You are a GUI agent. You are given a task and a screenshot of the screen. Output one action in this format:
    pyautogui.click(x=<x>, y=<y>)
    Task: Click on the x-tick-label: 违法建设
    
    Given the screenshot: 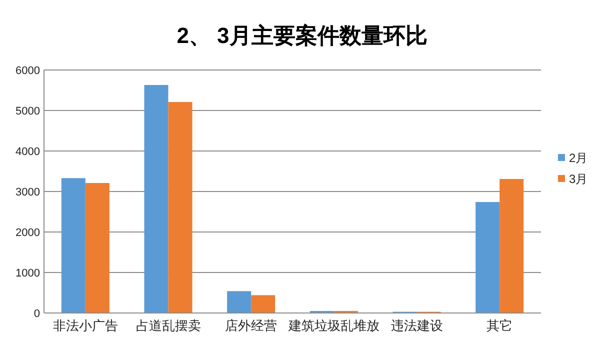 What is the action you would take?
    pyautogui.click(x=416, y=325)
    